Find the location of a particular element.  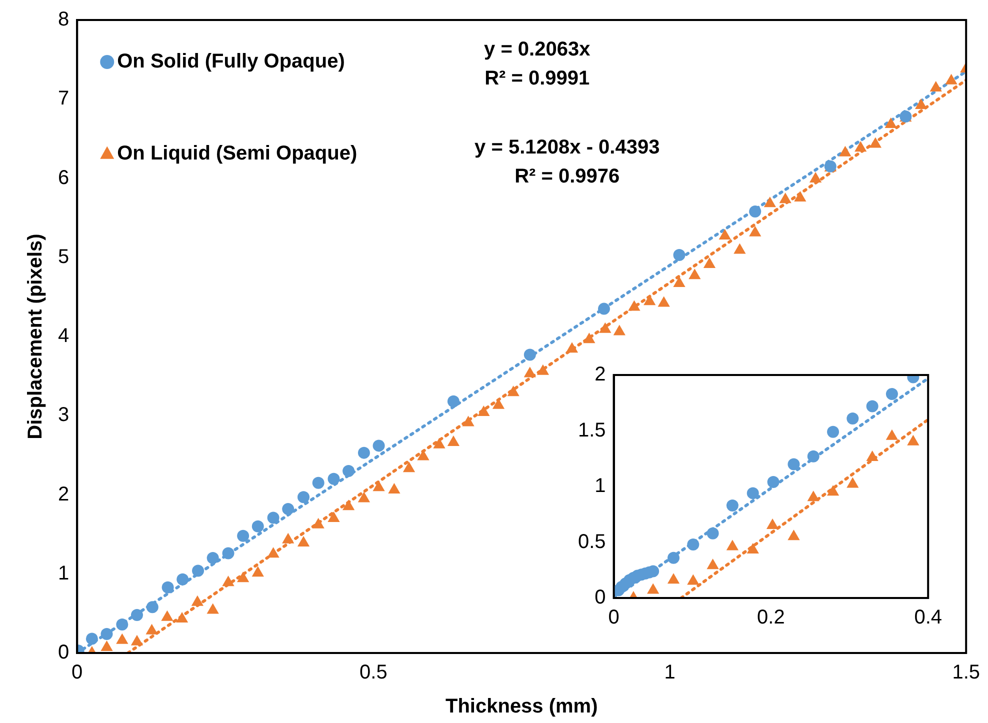

y-tick-label: 1.5 is located at coordinates (592, 430).